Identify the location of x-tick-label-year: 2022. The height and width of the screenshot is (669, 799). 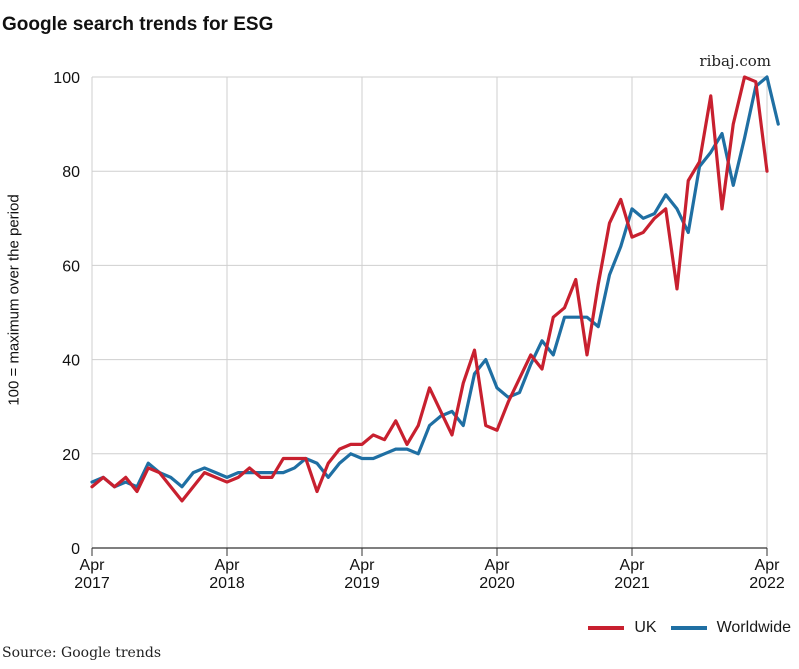
(767, 583).